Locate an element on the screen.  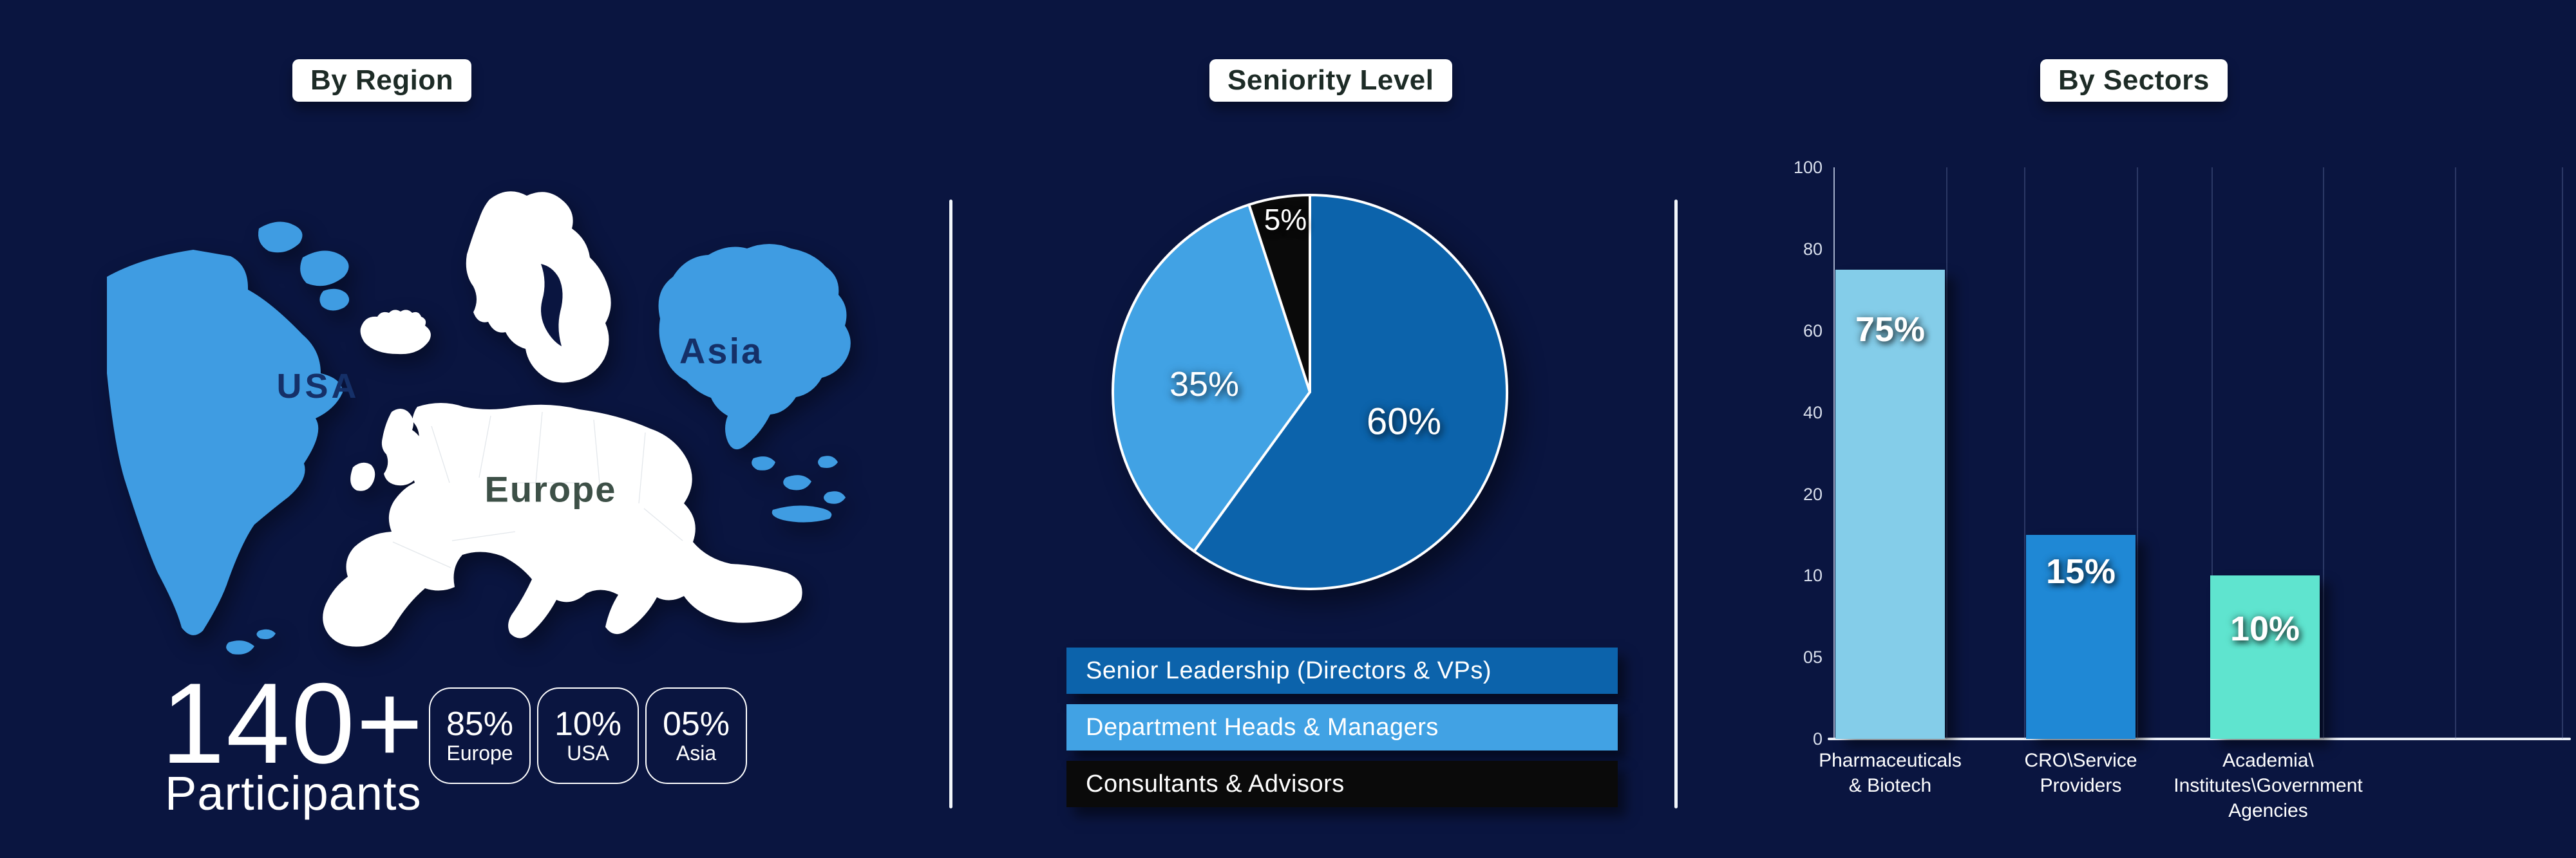
pie-slice-label-consultants: 5% is located at coordinates (1286, 220).